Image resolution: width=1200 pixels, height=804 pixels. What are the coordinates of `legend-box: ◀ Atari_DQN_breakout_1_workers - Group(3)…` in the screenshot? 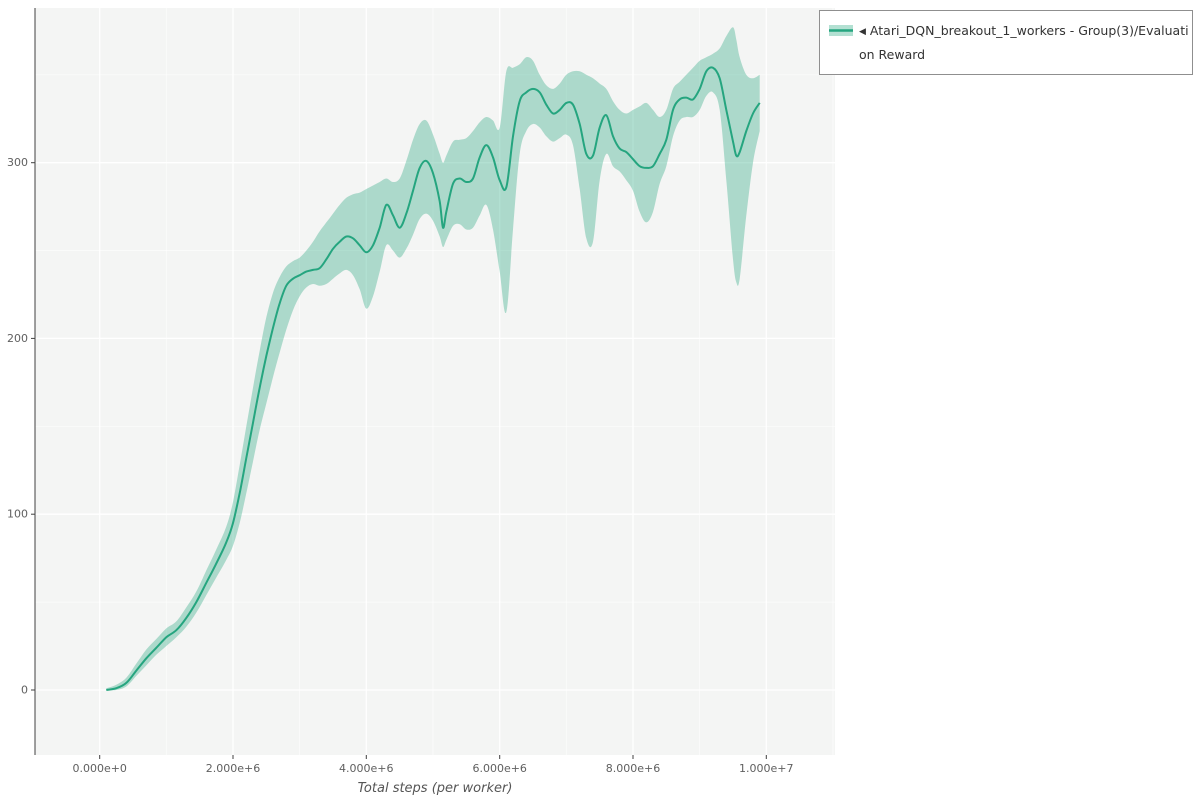 It's located at (1006, 42).